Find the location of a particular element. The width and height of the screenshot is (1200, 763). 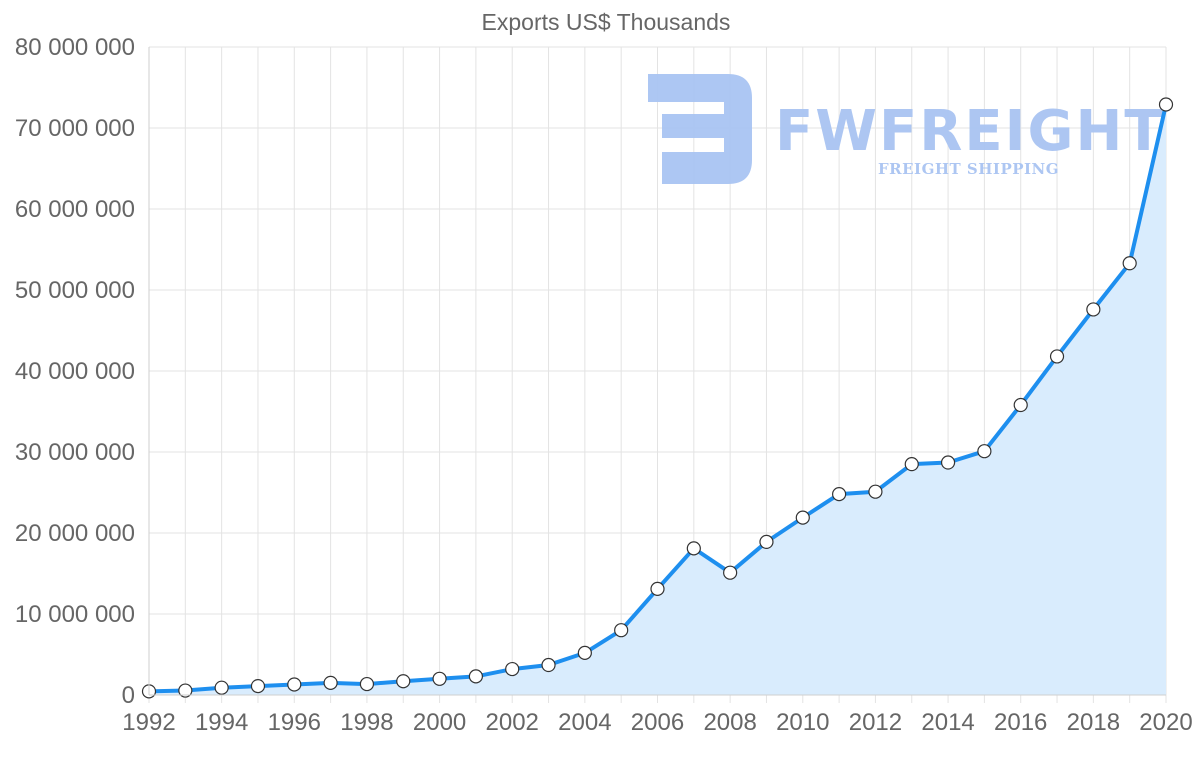

watermark-brand: FWFREIGHT is located at coordinates (970, 131).